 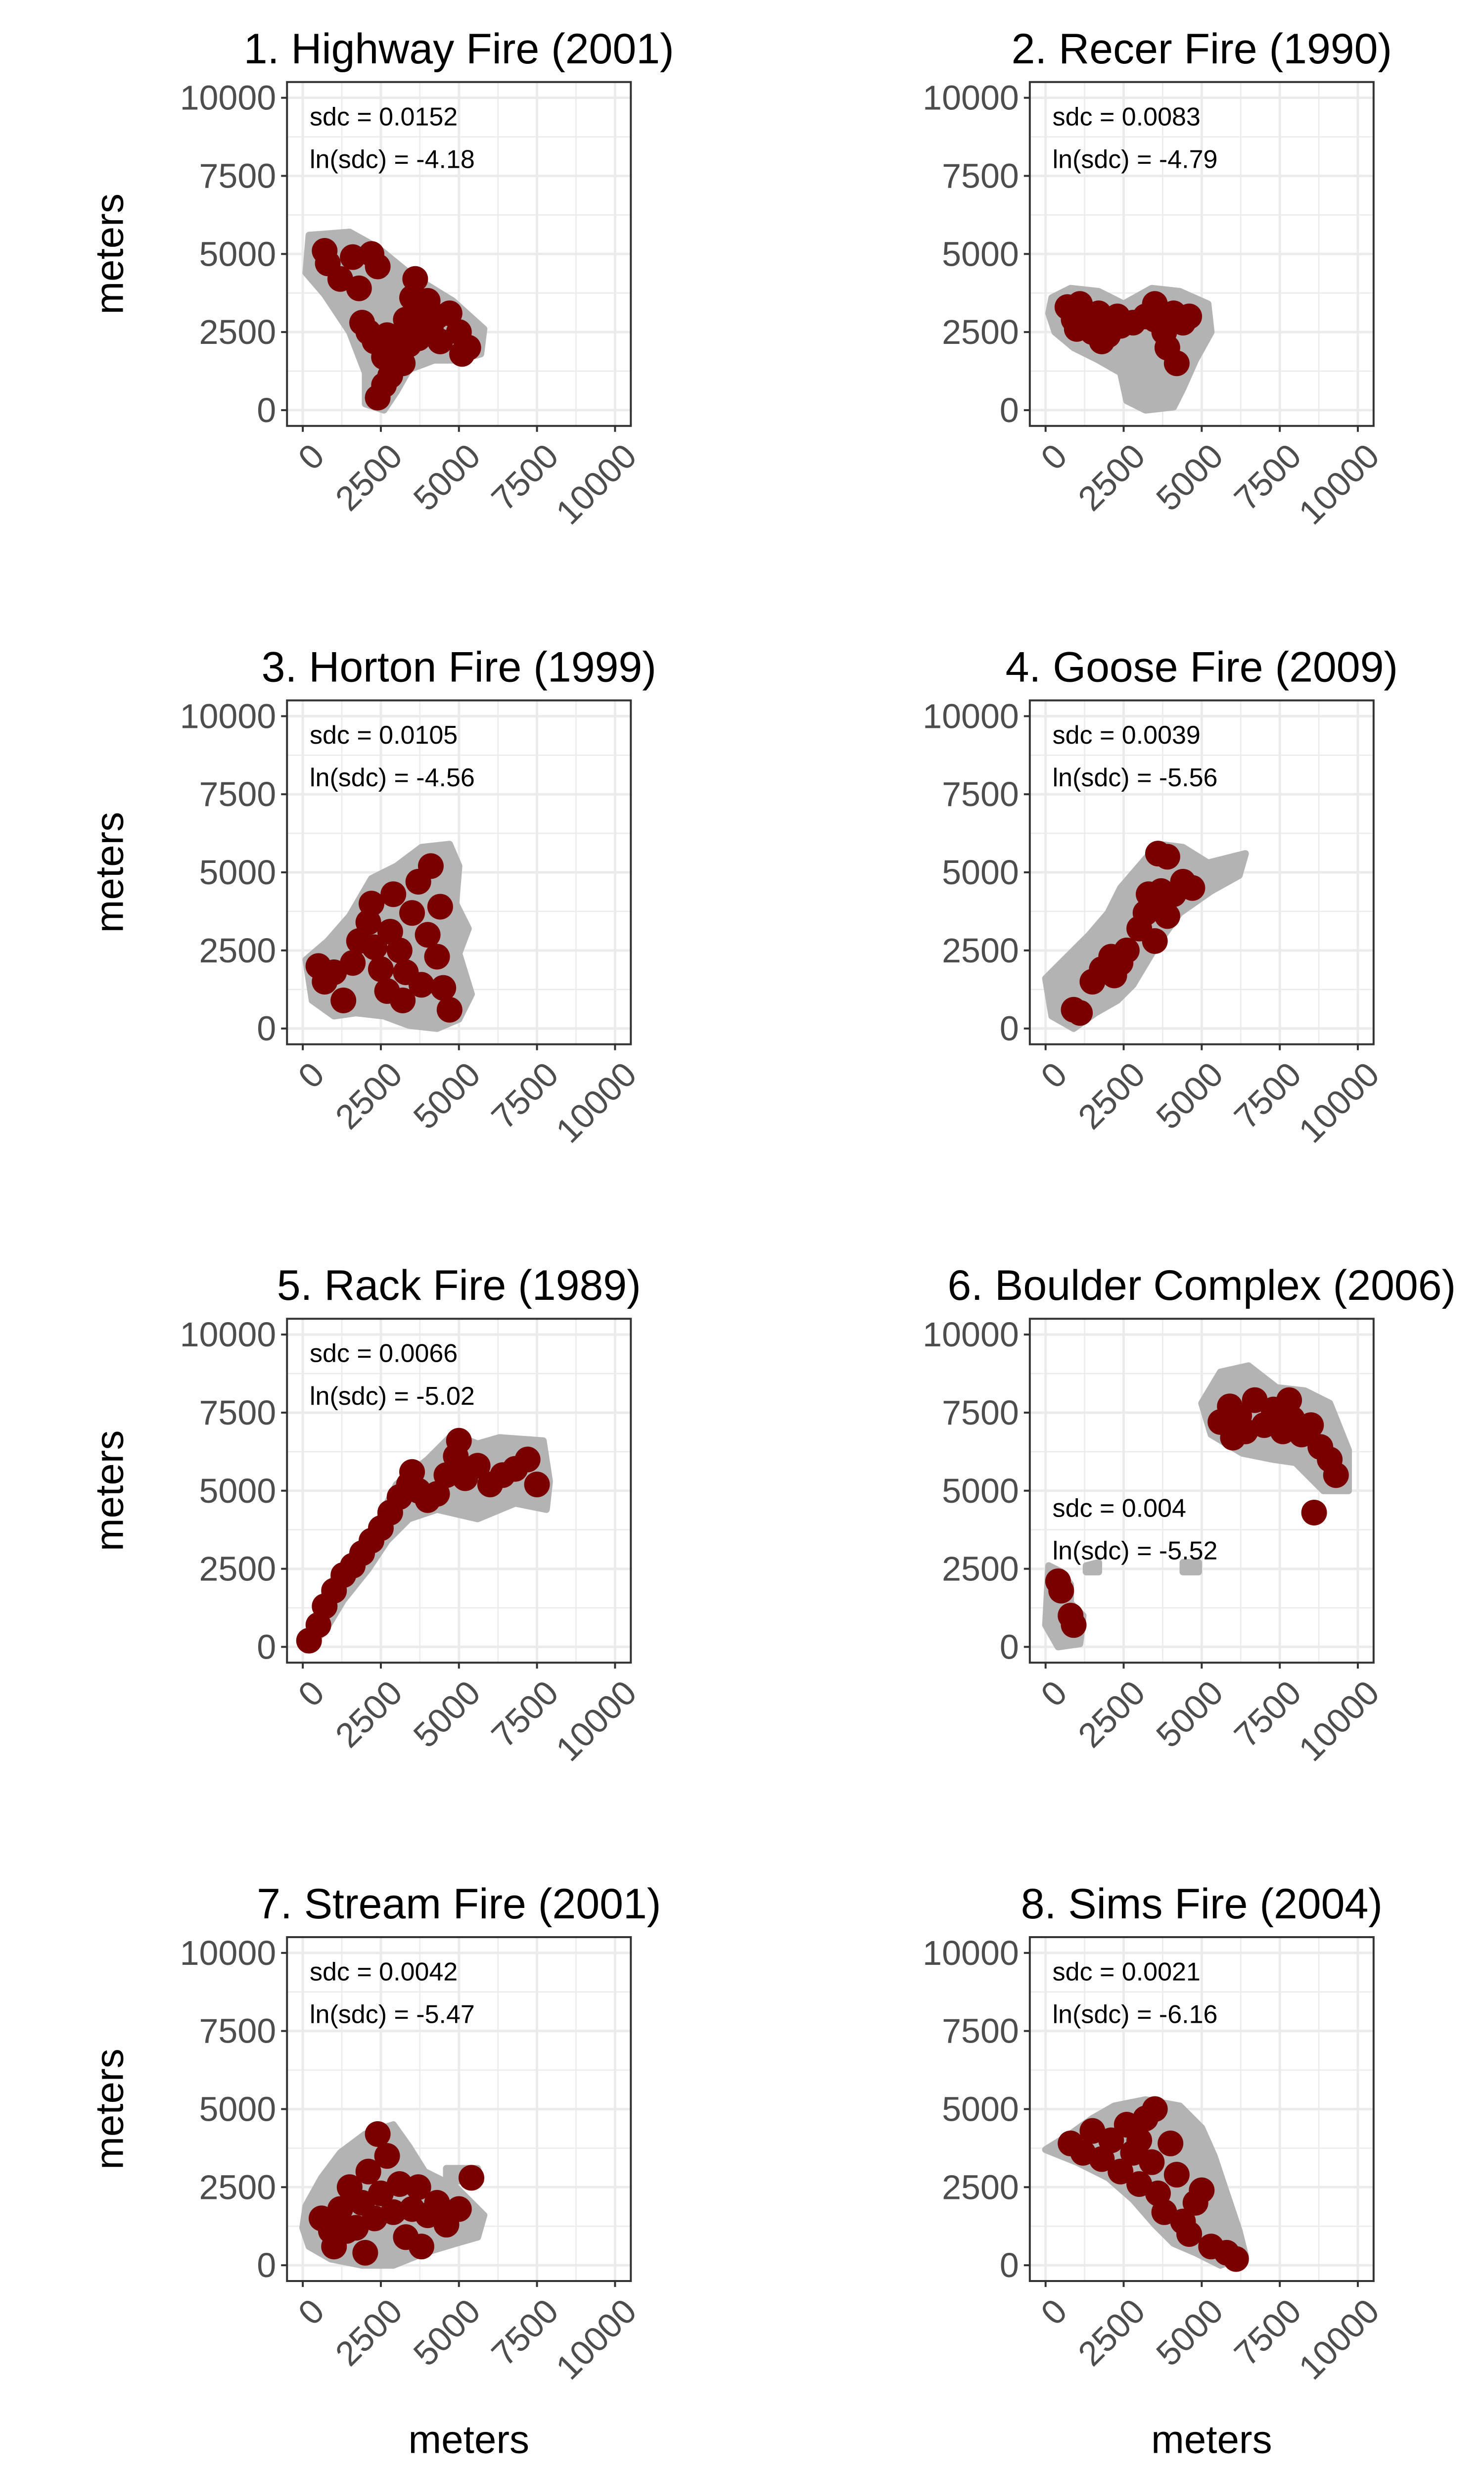 What do you see at coordinates (459, 668) in the screenshot?
I see `panel-title: 3. Horton Fire (1999)` at bounding box center [459, 668].